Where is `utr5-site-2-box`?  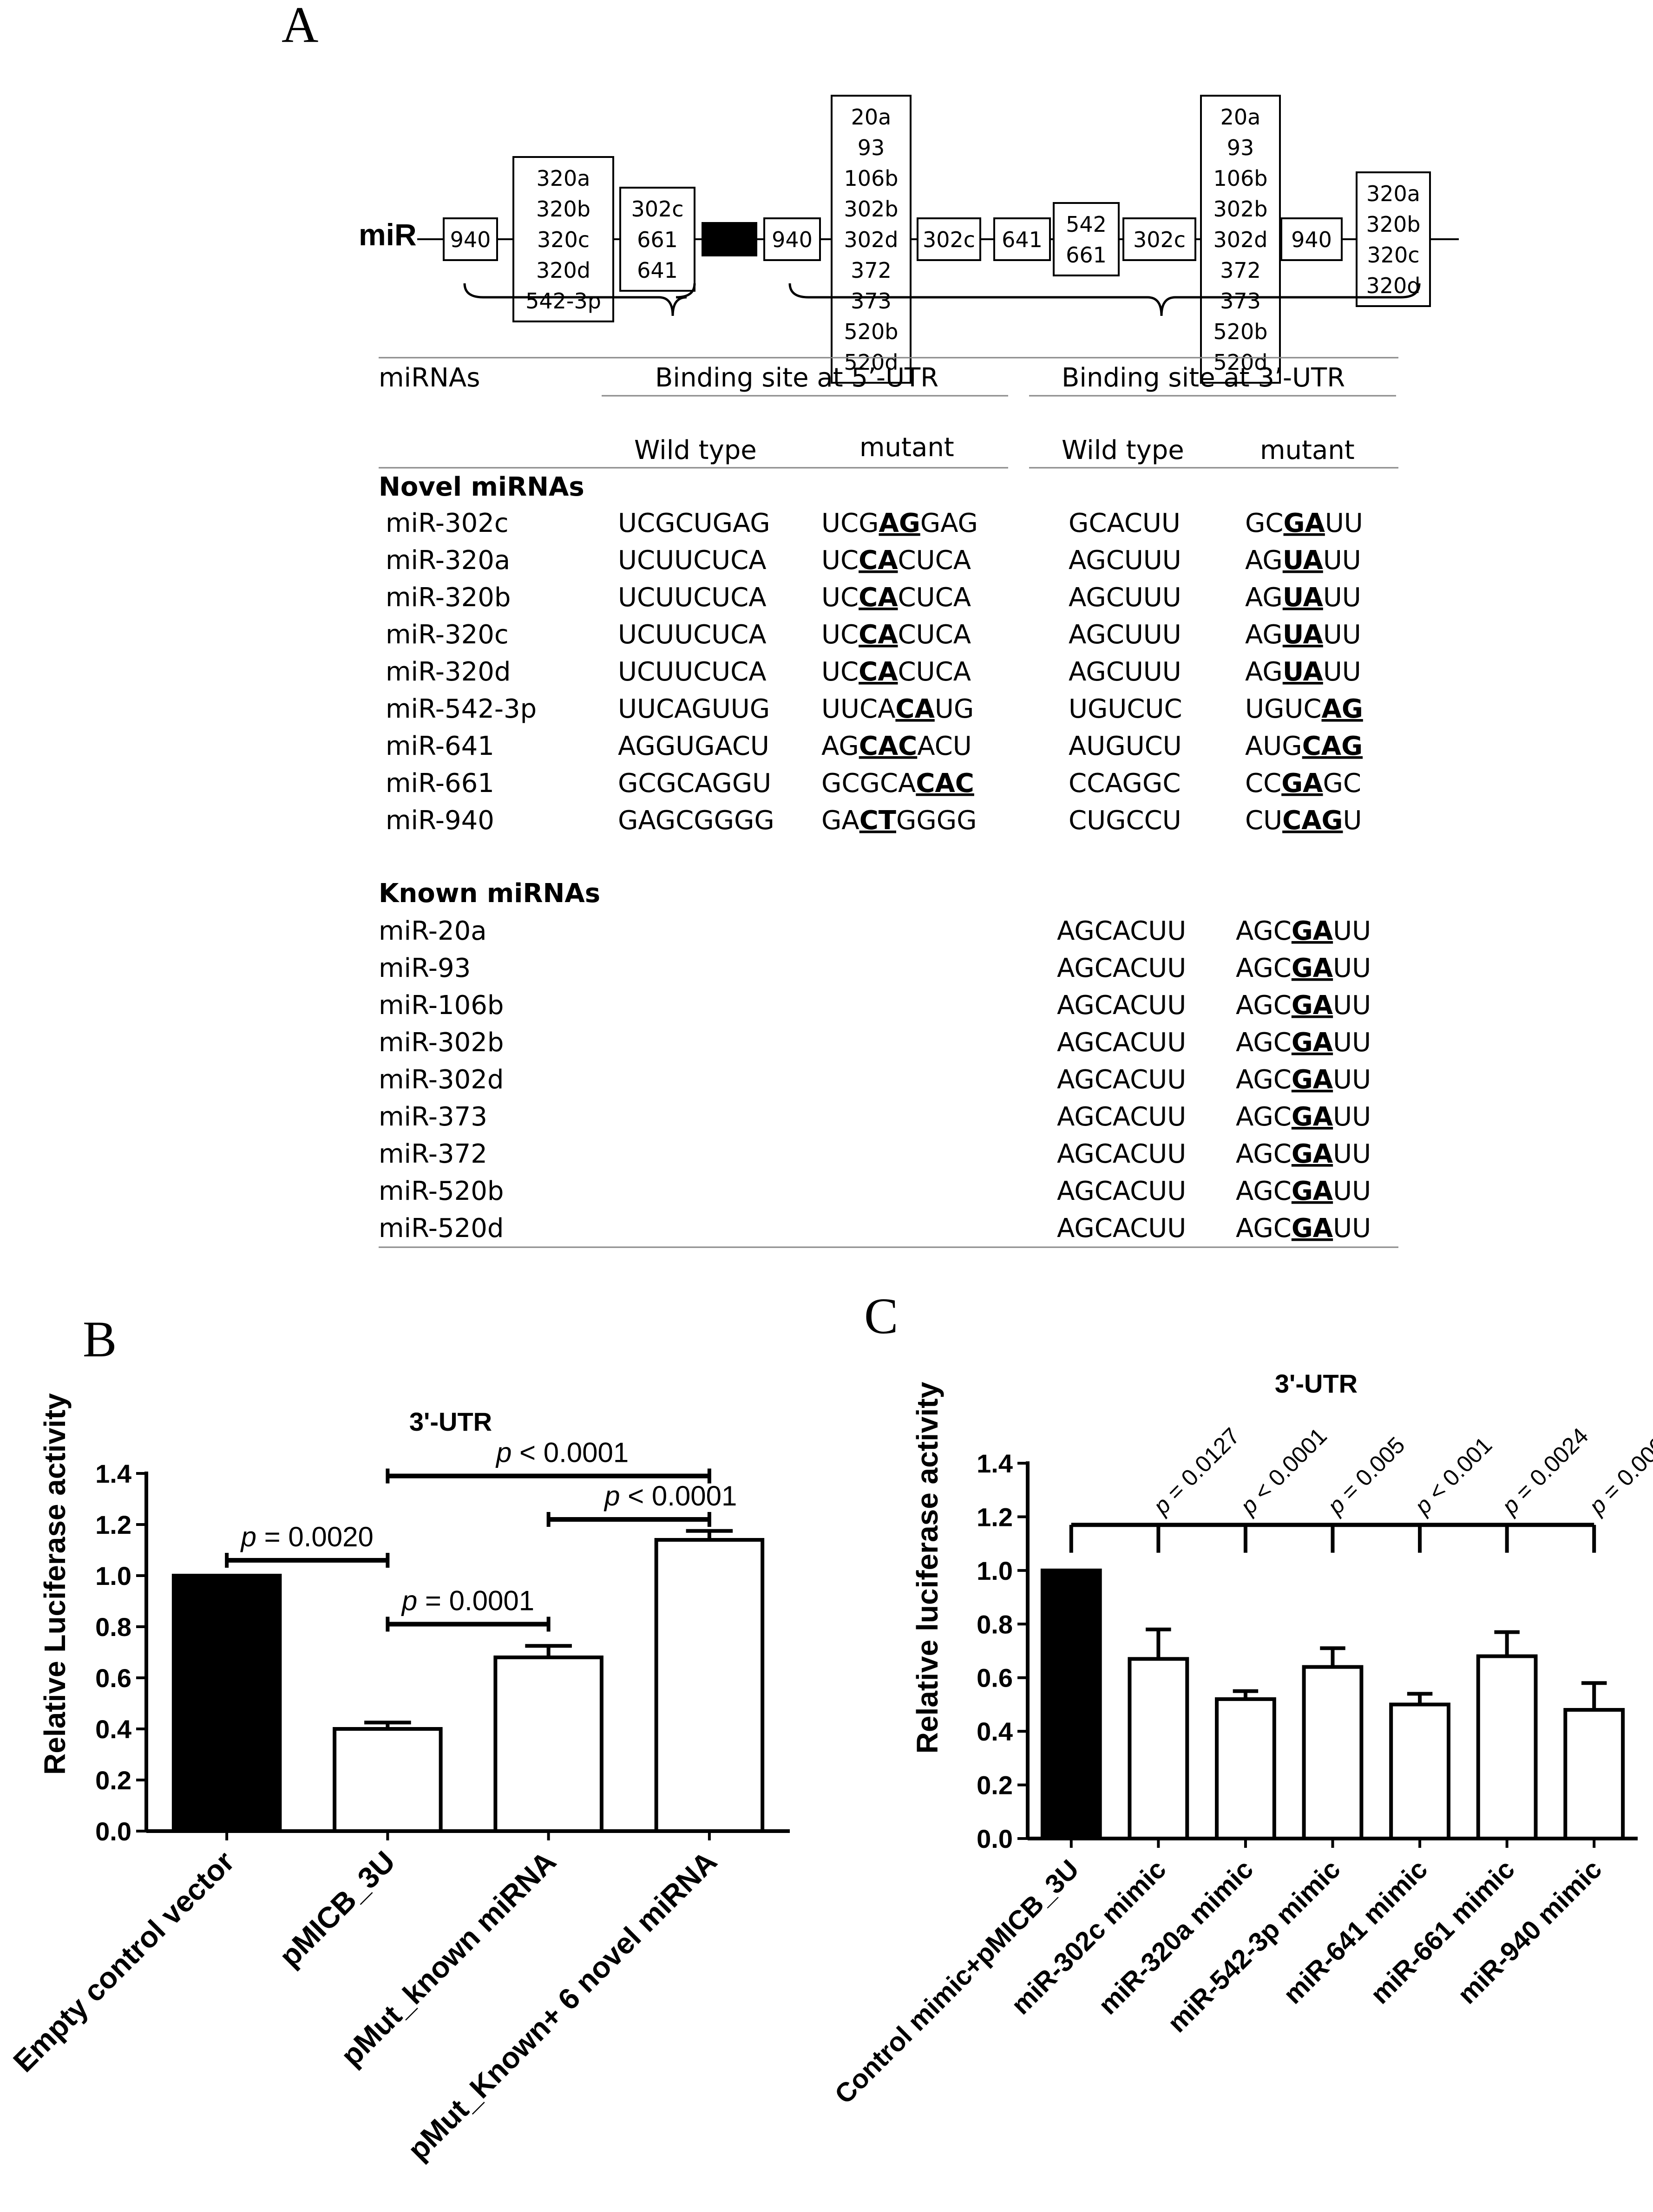 utr5-site-2-box is located at coordinates (657, 240).